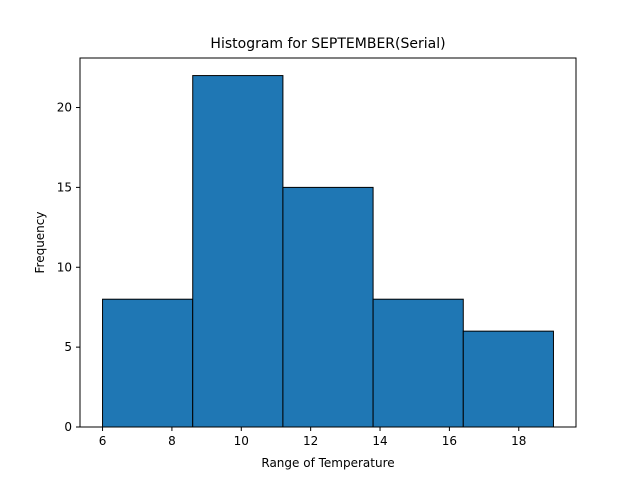 The width and height of the screenshot is (640, 480). Describe the element at coordinates (40, 243) in the screenshot. I see `y-axis-label: Frequency` at that location.